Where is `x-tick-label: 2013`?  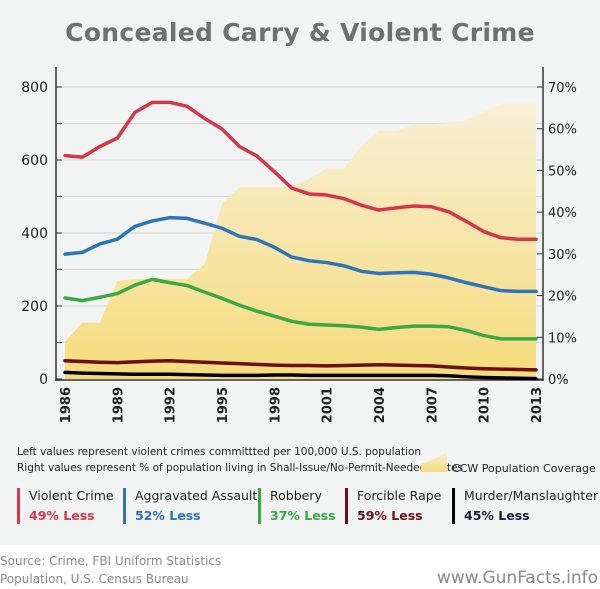
x-tick-label: 2013 is located at coordinates (537, 405).